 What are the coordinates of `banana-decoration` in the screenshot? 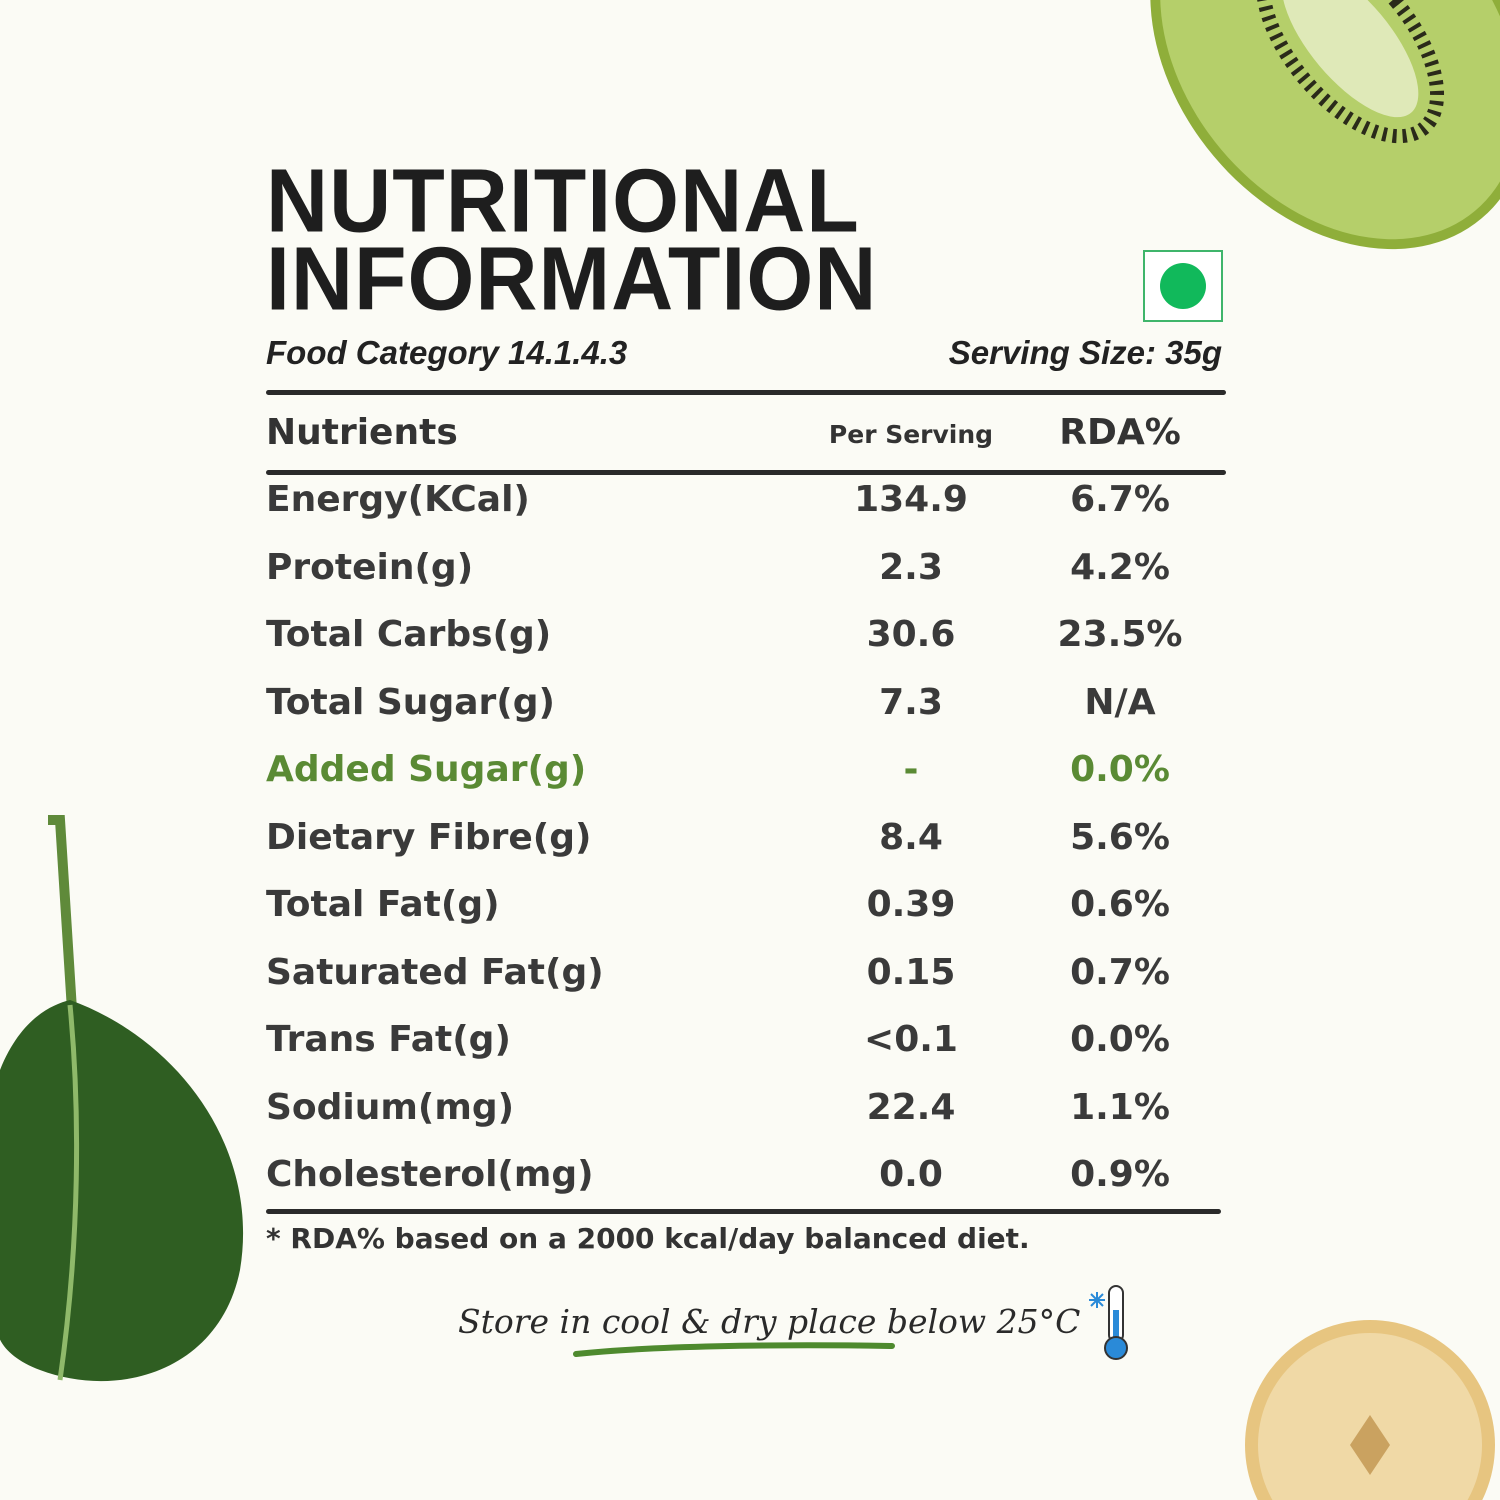 It's located at (1370, 1410).